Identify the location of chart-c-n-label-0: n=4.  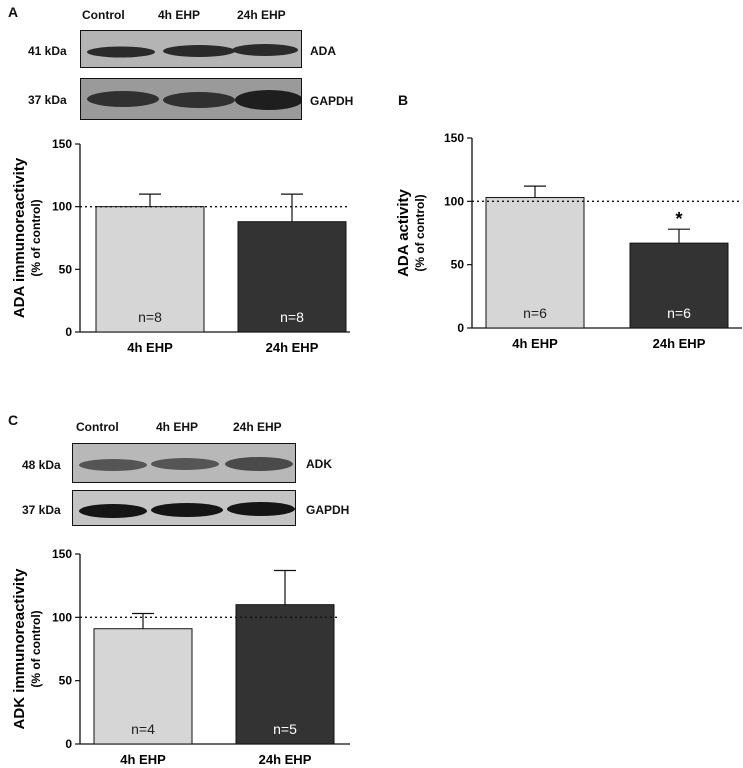
(143, 729).